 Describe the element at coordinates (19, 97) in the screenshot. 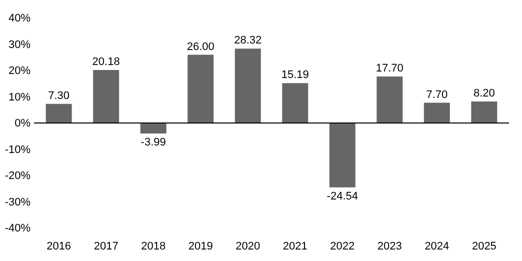

I see `y-tick-label: 10%` at that location.